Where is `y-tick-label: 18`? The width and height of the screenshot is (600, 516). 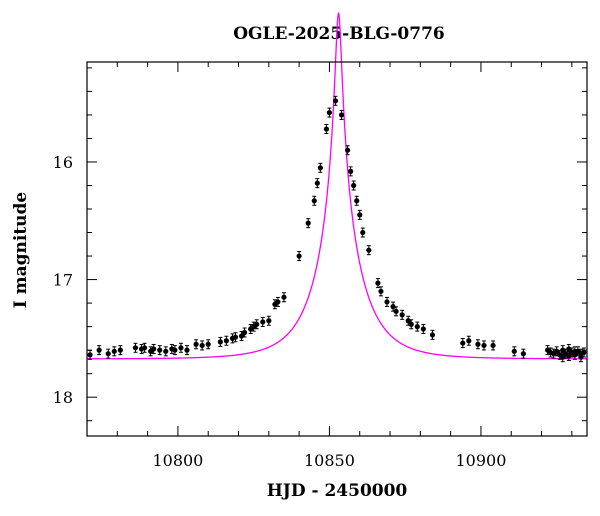
y-tick-label: 18 is located at coordinates (63, 397).